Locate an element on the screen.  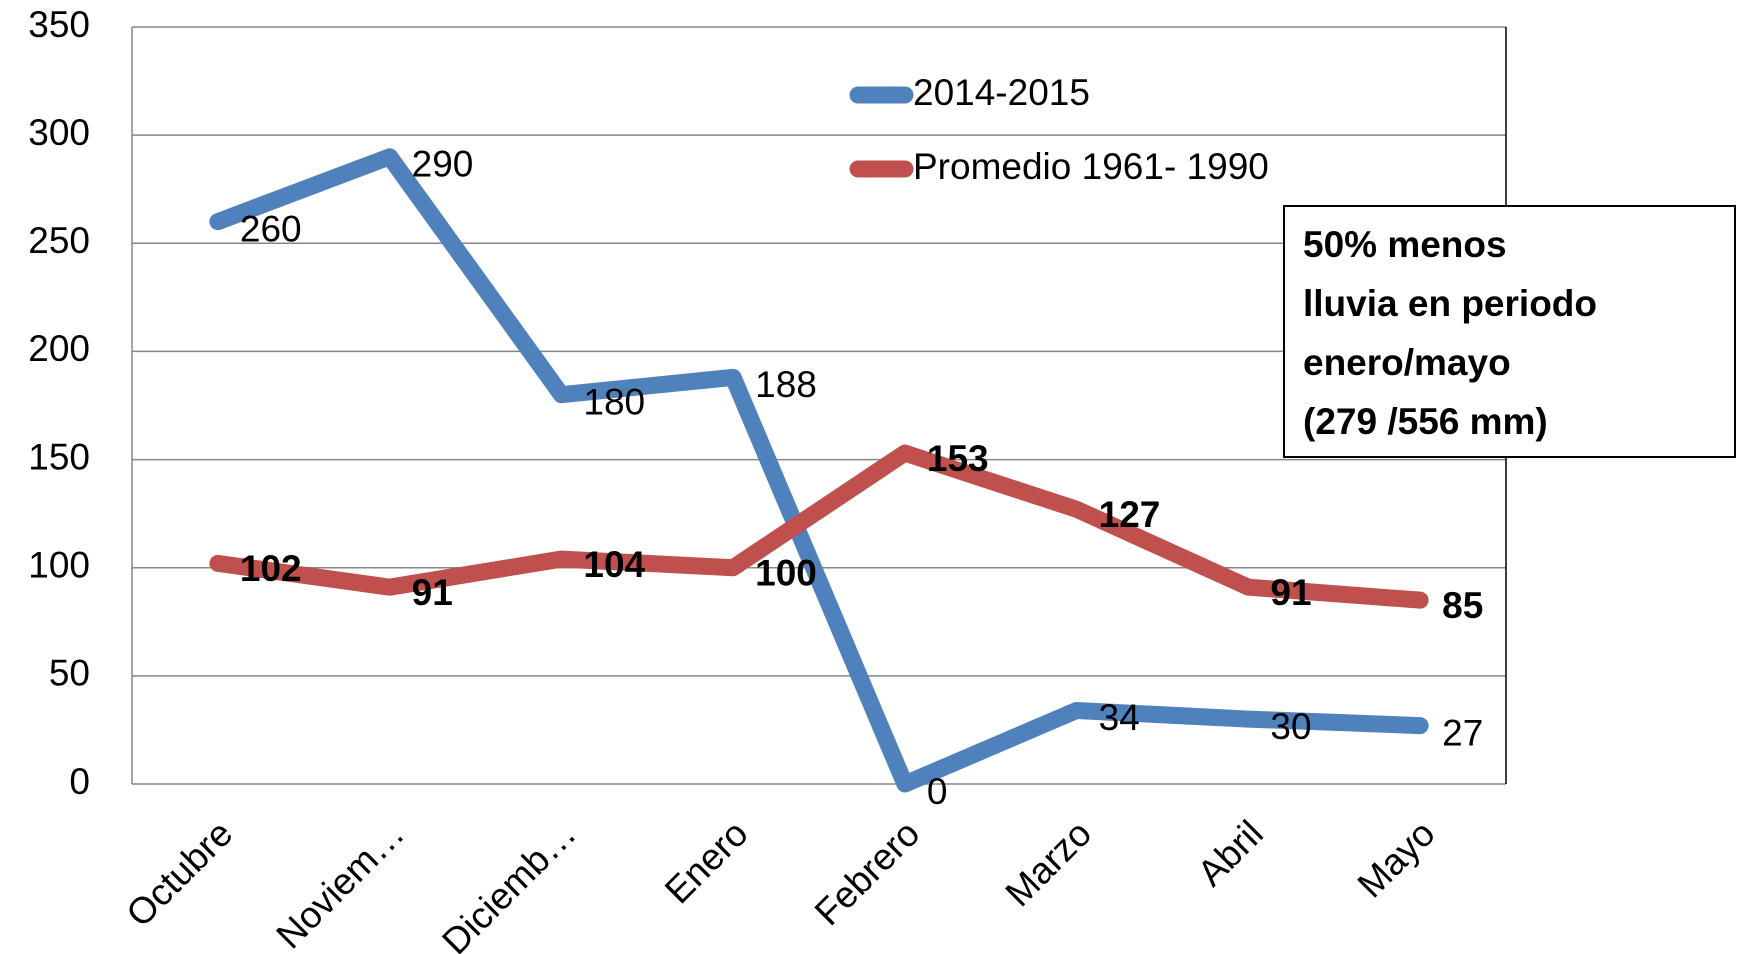
y-tick-label: 250 is located at coordinates (59, 240).